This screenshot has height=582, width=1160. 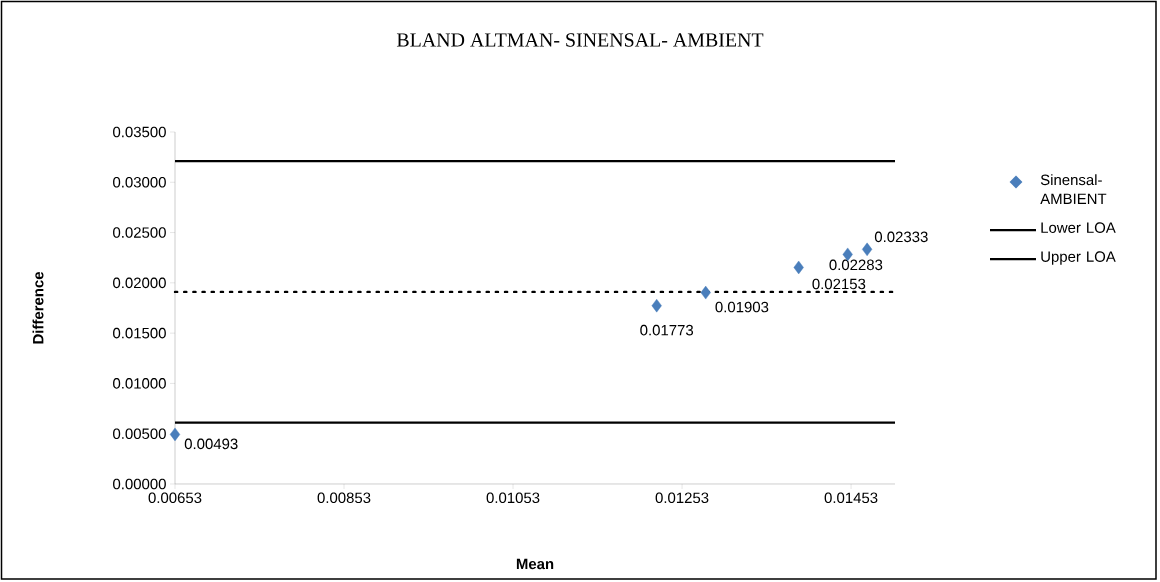 What do you see at coordinates (535, 564) in the screenshot?
I see `x-axis-title: Mean` at bounding box center [535, 564].